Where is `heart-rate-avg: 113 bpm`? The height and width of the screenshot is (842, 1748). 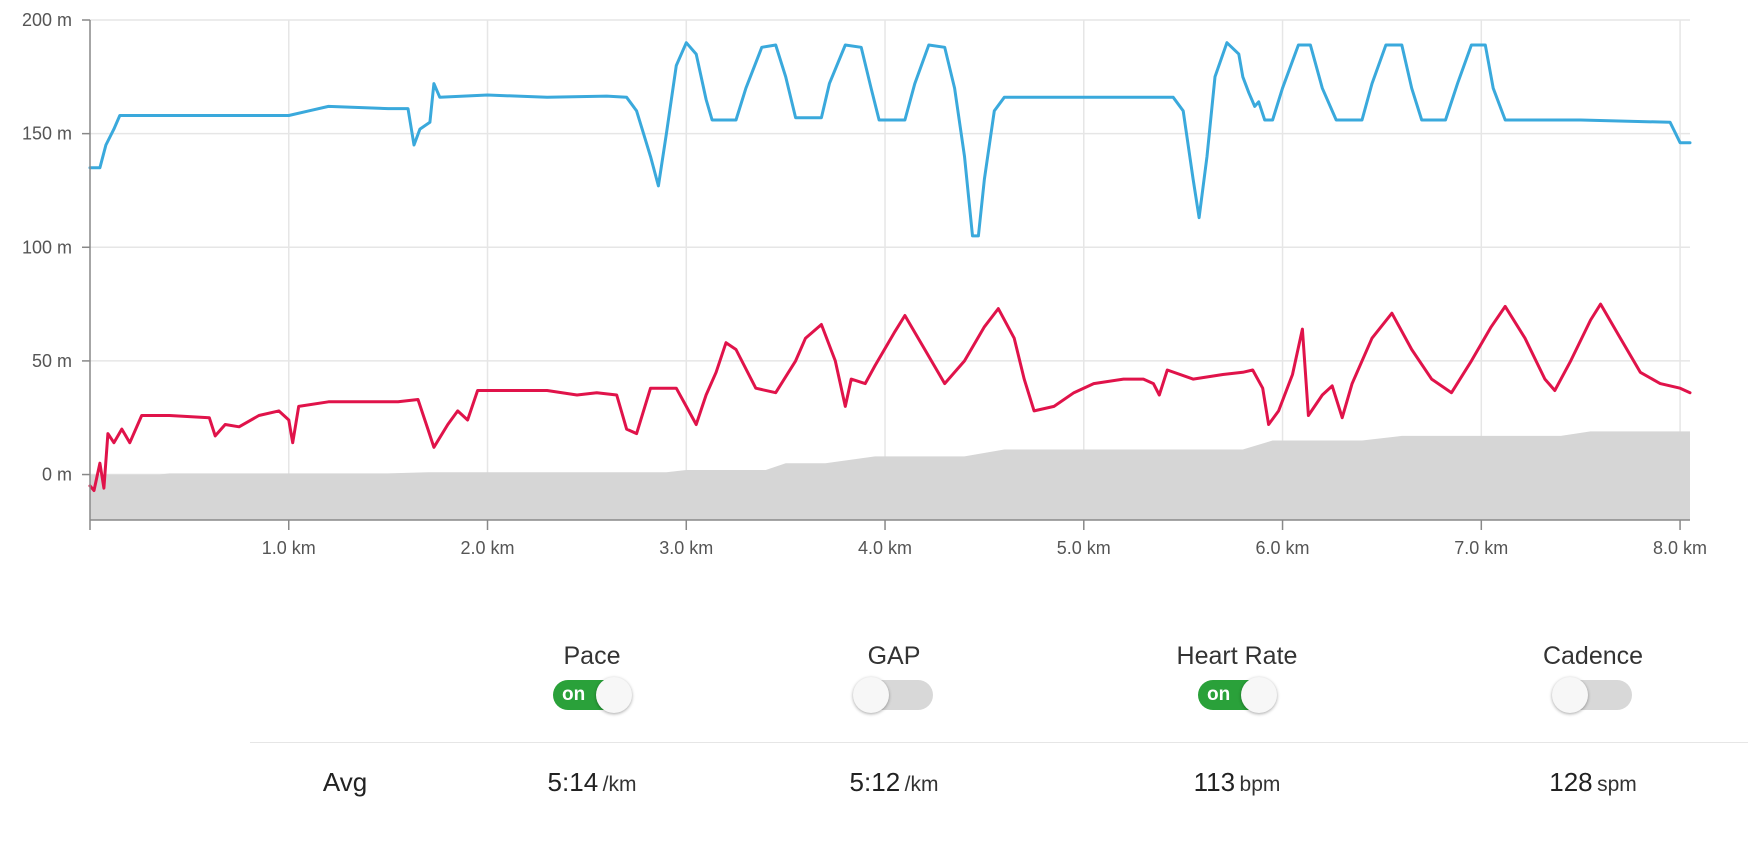 heart-rate-avg: 113 bpm is located at coordinates (1237, 784).